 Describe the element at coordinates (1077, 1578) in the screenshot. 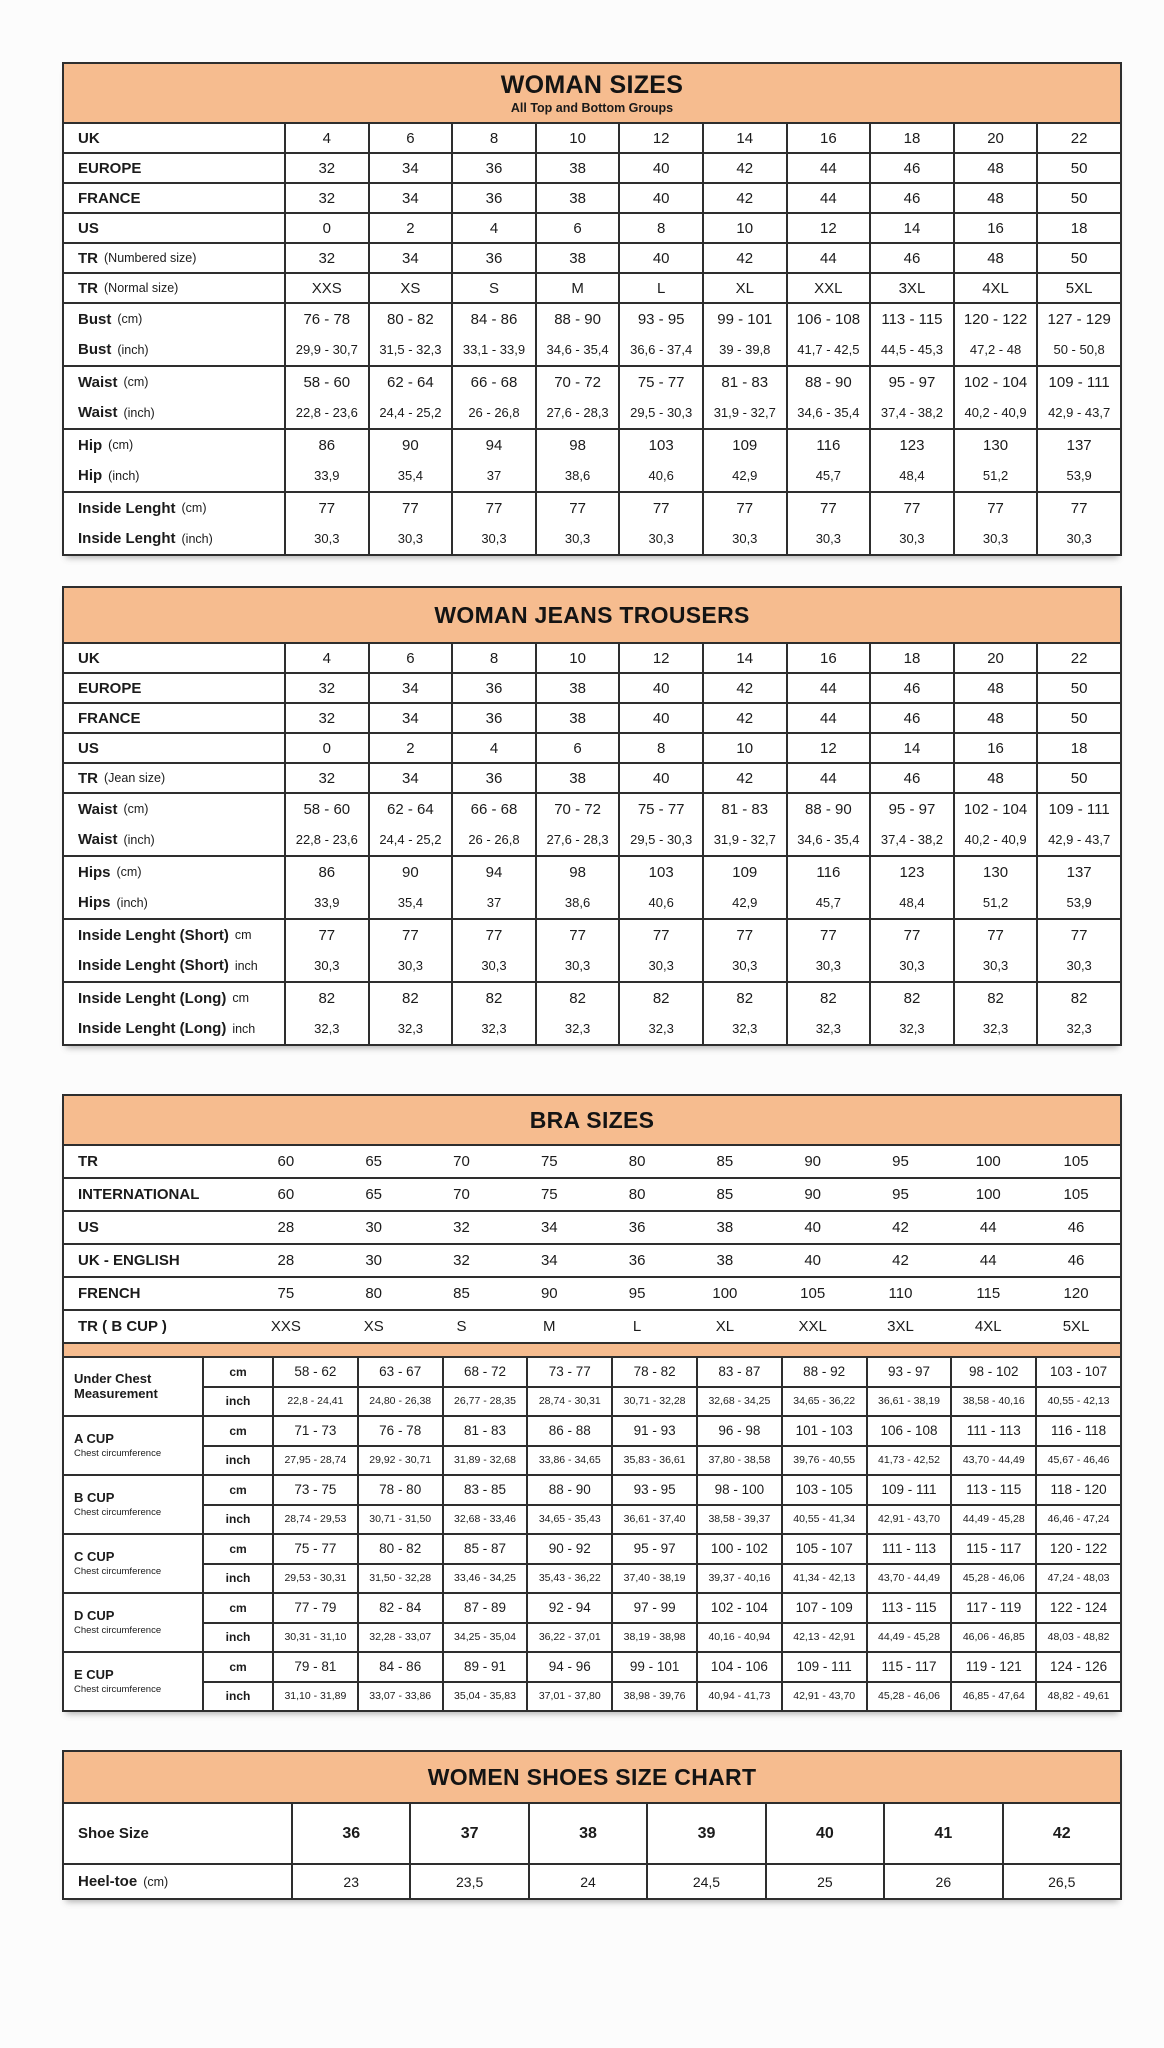

I see `value-cell: 47,24 - 48,03` at that location.